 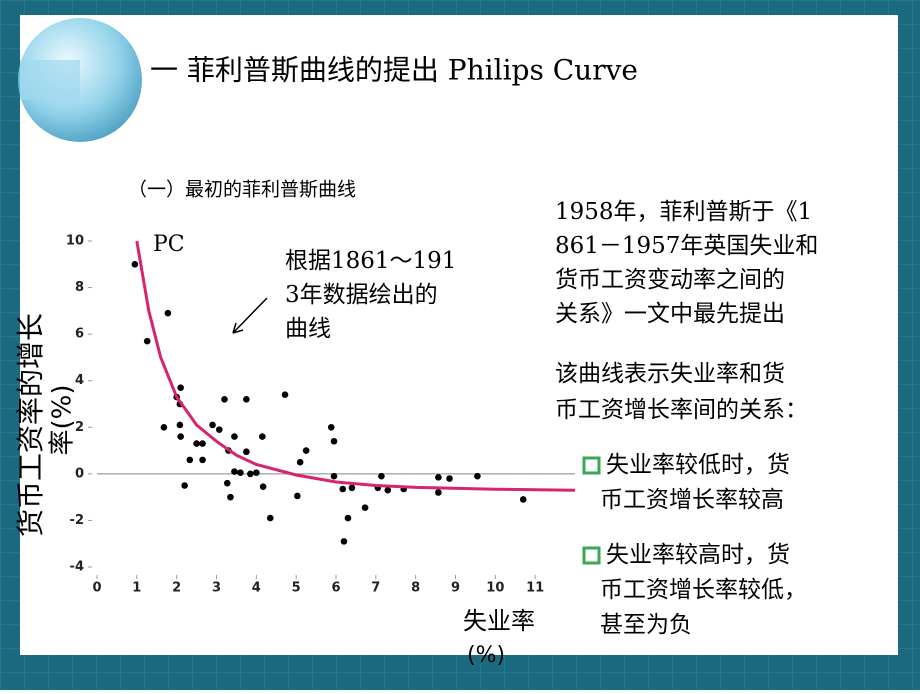 What do you see at coordinates (394, 70) in the screenshot?
I see `slide-title: 一 菲利普斯曲线的提出 Philips Curve` at bounding box center [394, 70].